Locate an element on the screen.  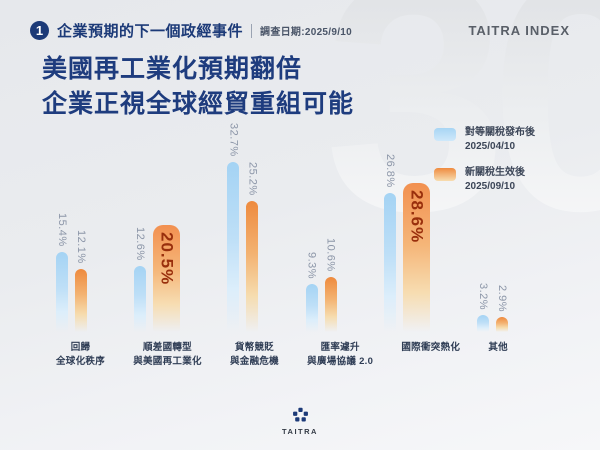
brand-label: TAITRA INDEX is located at coordinates (519, 30).